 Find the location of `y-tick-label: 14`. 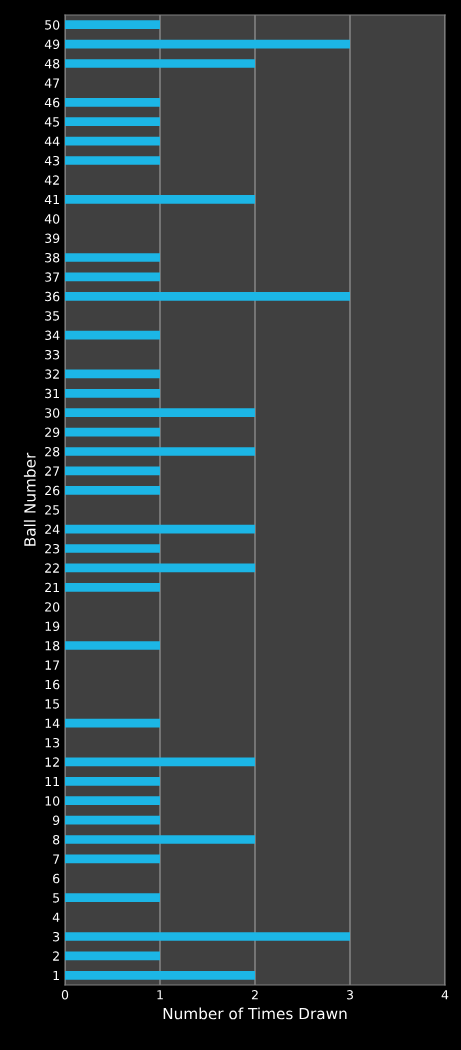

y-tick-label: 14 is located at coordinates (52, 723).